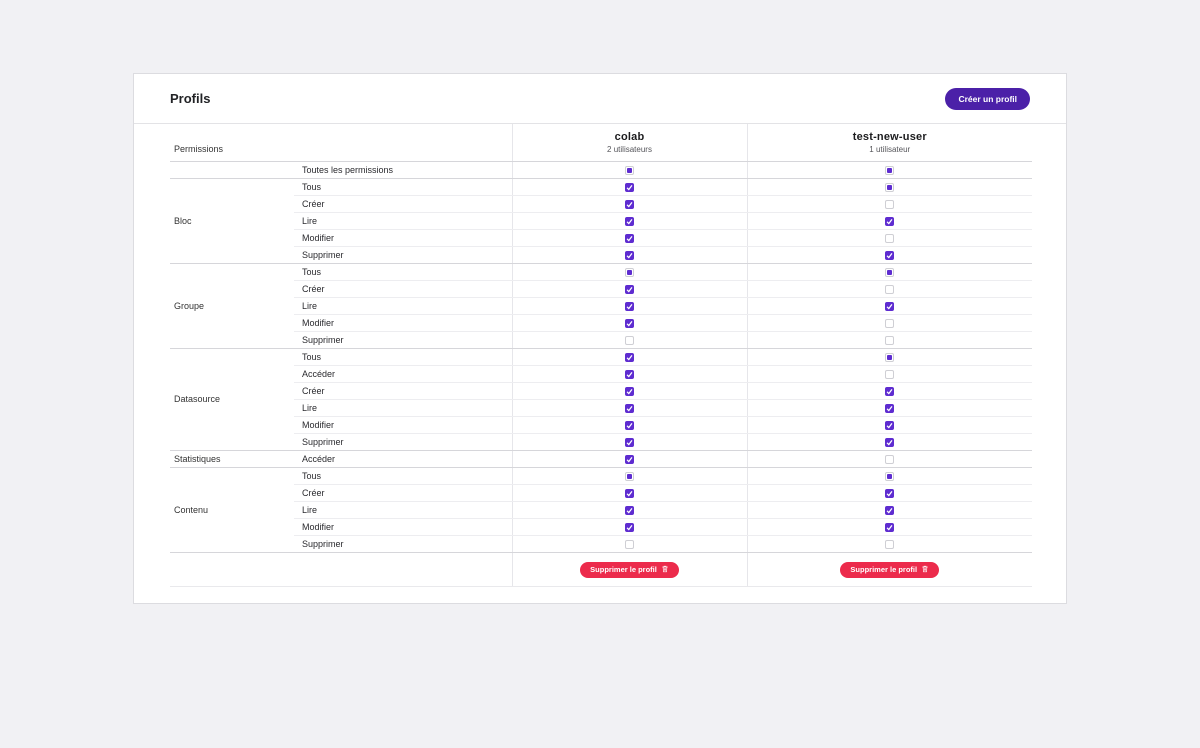 The image size is (1200, 748). What do you see at coordinates (403, 544) in the screenshot?
I see `permission-label: Supprimer` at bounding box center [403, 544].